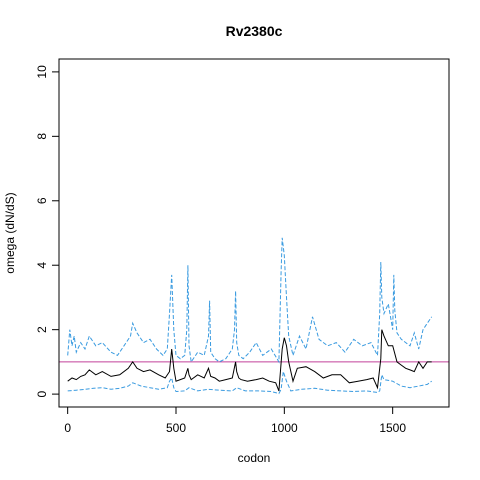 The image size is (480, 480). What do you see at coordinates (392, 428) in the screenshot?
I see `x-tick-label: 1500` at bounding box center [392, 428].